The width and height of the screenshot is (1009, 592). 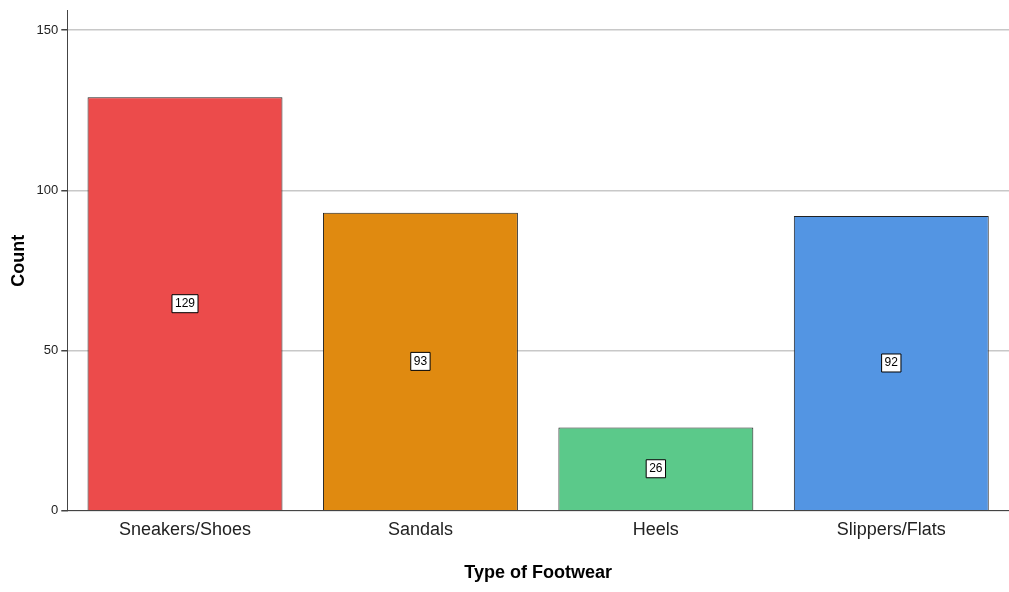 I want to click on data-label: 26, so click(x=656, y=468).